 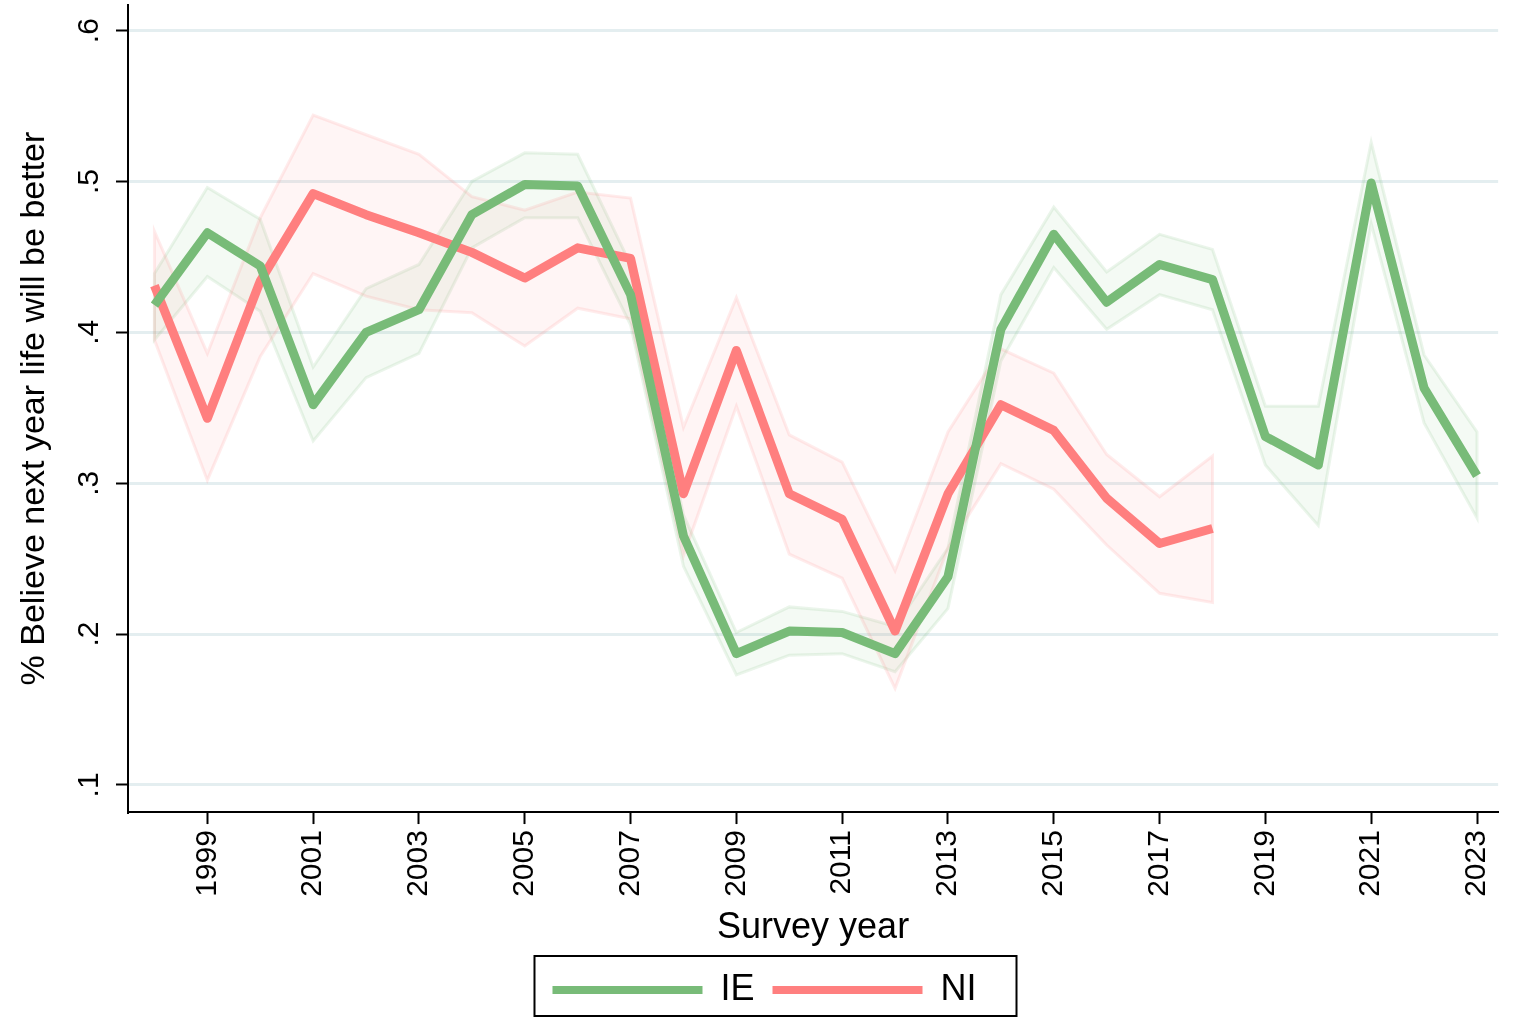 What do you see at coordinates (417, 863) in the screenshot?
I see `x-tick-label: 2003` at bounding box center [417, 863].